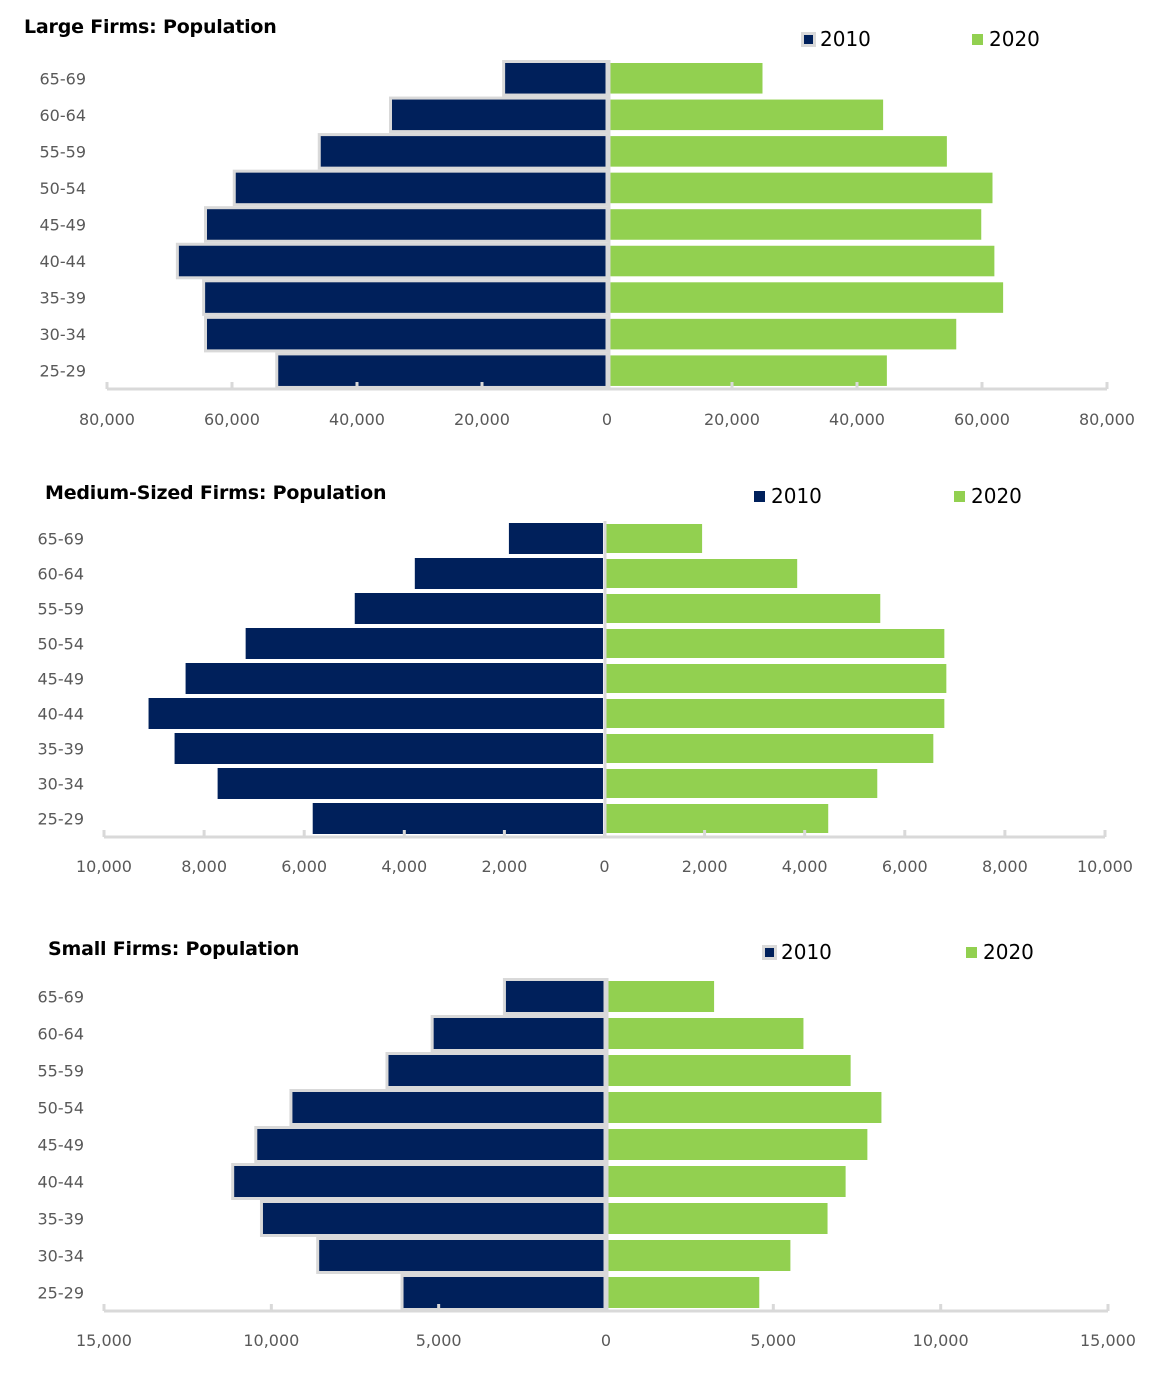 The image size is (1169, 1397). Describe the element at coordinates (150, 27) in the screenshot. I see `chart-title: Large Firms: Population` at that location.